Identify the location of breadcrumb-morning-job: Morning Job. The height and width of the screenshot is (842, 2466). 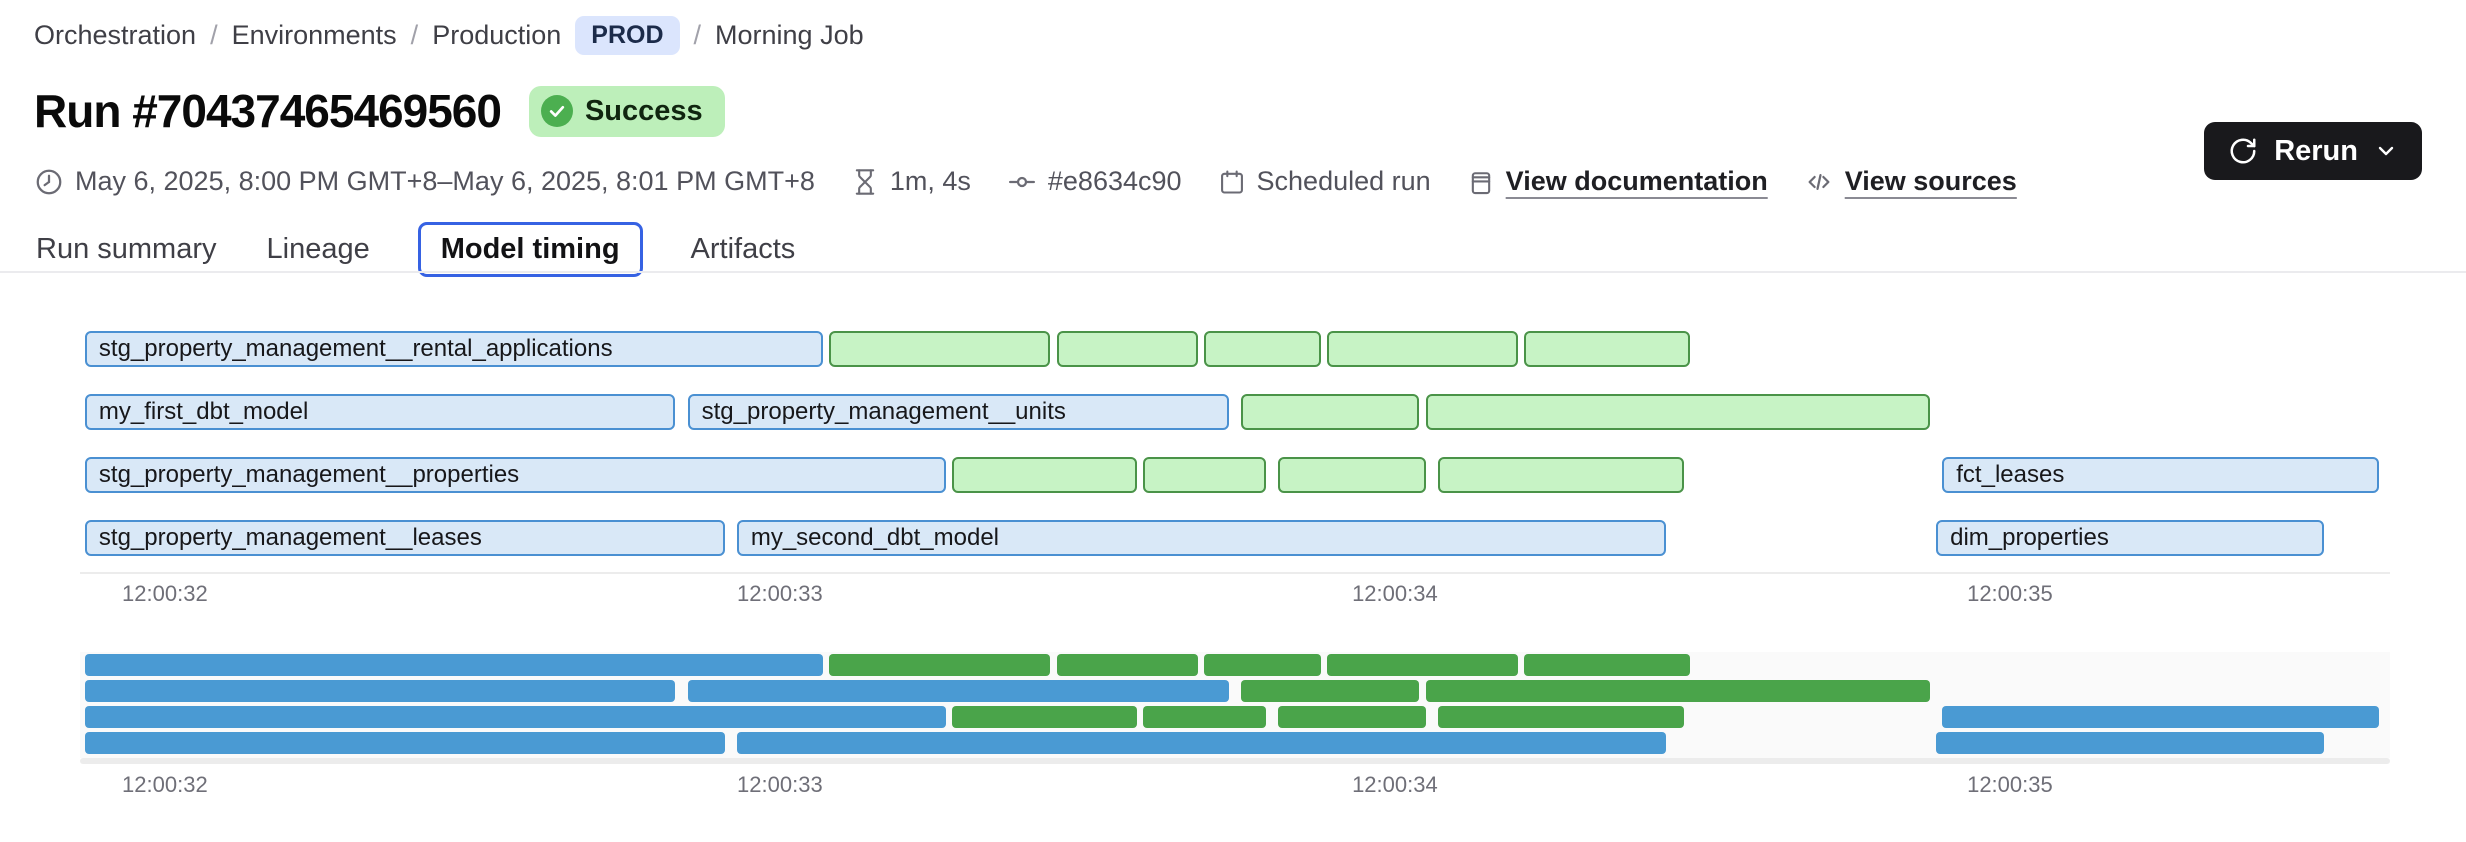
(789, 35).